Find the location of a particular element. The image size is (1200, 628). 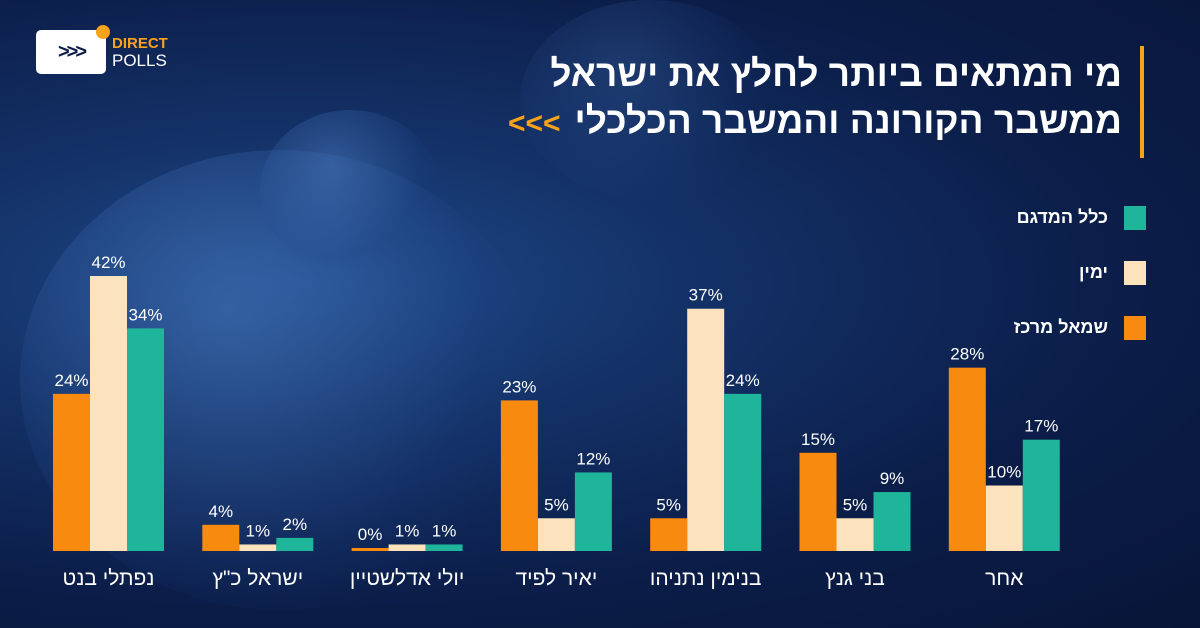

legend-item: שמאל מרכז is located at coordinates (1080, 327).